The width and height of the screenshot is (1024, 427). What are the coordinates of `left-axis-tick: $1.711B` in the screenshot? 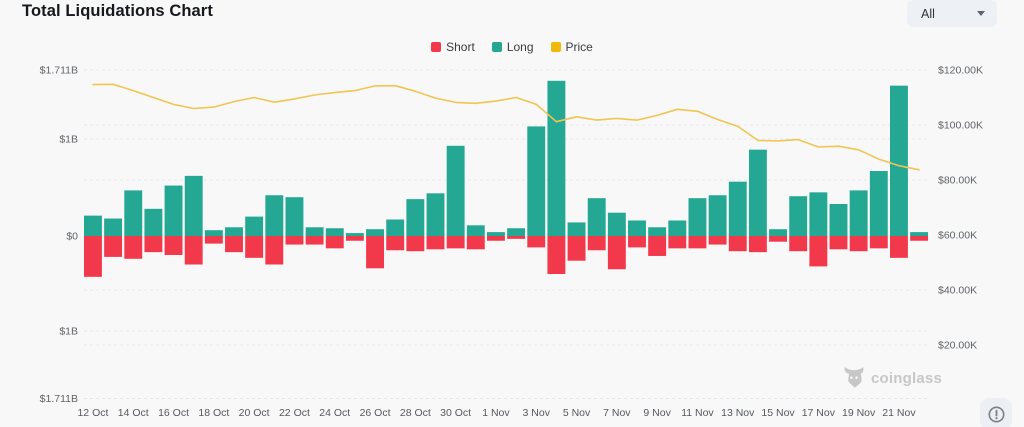 It's located at (59, 71).